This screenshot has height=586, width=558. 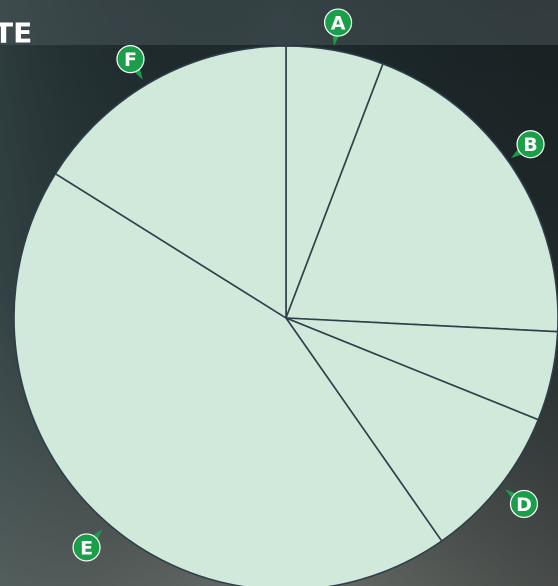 I want to click on slice-label-pin: D, so click(x=522, y=504).